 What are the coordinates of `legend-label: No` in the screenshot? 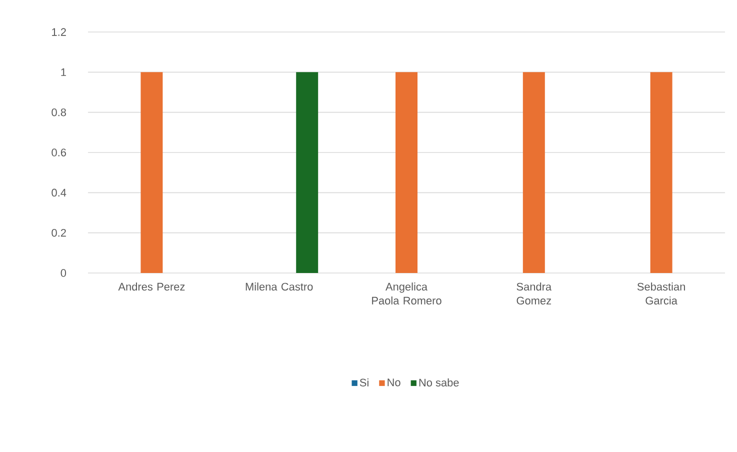 It's located at (394, 382).